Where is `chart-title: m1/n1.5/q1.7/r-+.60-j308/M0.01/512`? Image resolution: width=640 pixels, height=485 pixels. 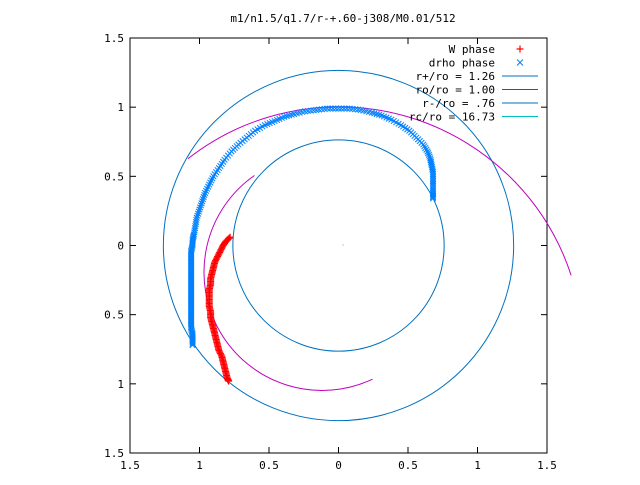 chart-title: m1/n1.5/q1.7/r-+.60-j308/M0.01/512 is located at coordinates (342, 18).